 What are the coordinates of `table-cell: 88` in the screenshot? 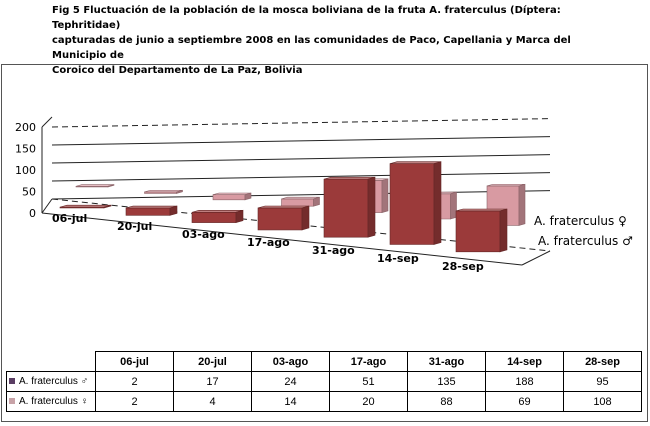 It's located at (446, 401).